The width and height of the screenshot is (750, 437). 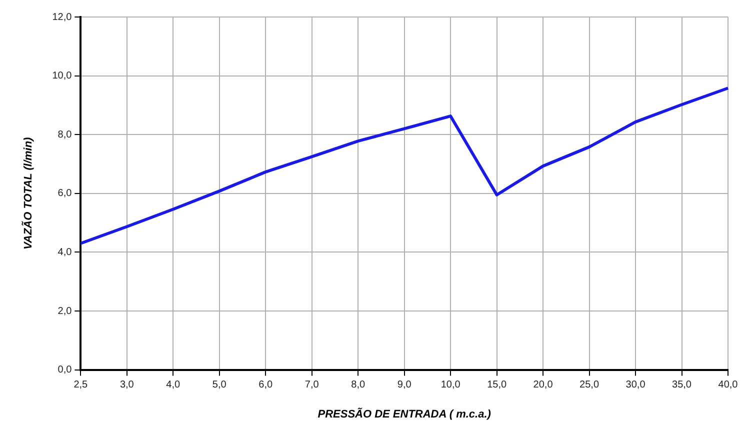 What do you see at coordinates (497, 385) in the screenshot?
I see `x-tick-label: 15,0` at bounding box center [497, 385].